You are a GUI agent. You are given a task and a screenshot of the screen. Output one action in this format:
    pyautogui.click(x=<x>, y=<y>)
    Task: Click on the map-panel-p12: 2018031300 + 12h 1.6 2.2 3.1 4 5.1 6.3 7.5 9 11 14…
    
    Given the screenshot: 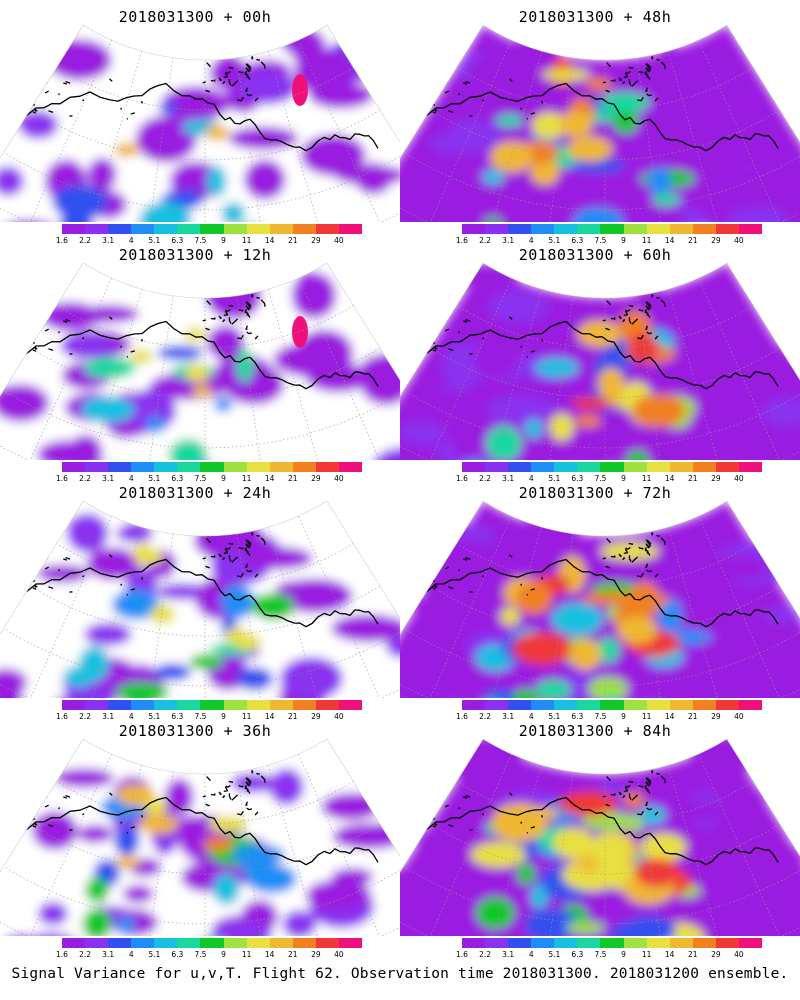 What is the action you would take?
    pyautogui.click(x=200, y=360)
    